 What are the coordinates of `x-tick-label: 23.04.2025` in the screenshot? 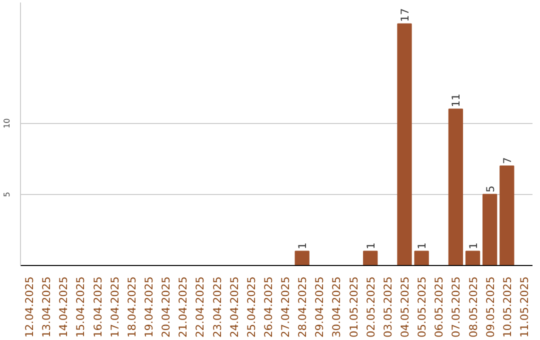 It's located at (217, 307).